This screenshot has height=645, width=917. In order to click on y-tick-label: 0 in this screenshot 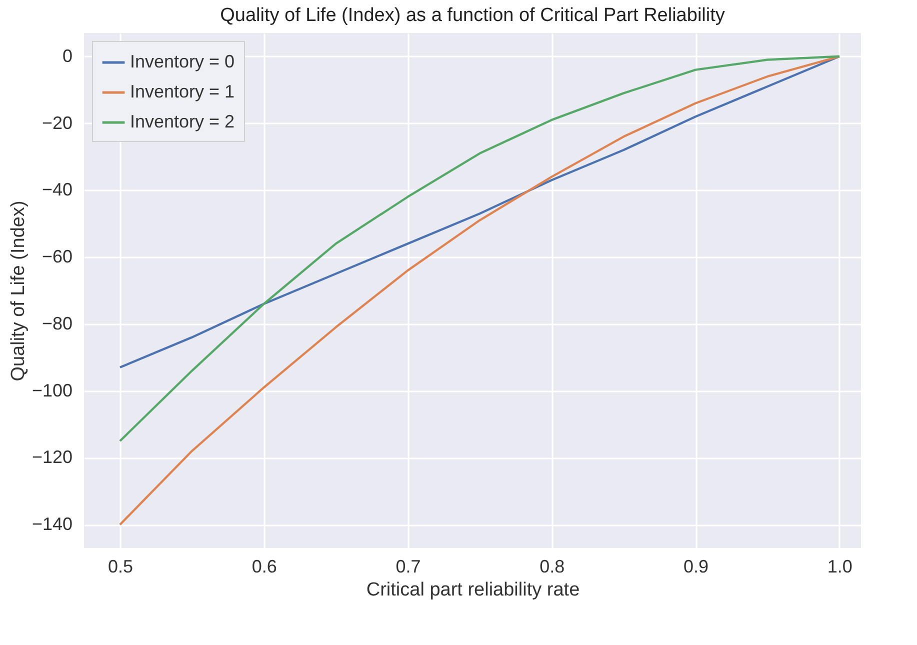, I will do `click(67, 56)`.